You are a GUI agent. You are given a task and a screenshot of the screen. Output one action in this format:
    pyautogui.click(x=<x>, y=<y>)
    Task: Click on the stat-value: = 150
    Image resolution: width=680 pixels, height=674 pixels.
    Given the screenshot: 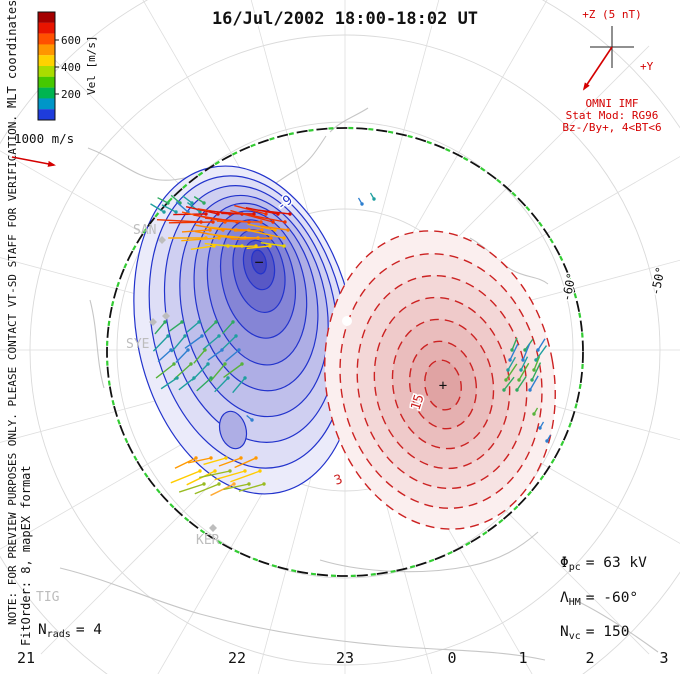 What is the action you would take?
    pyautogui.click(x=608, y=632)
    